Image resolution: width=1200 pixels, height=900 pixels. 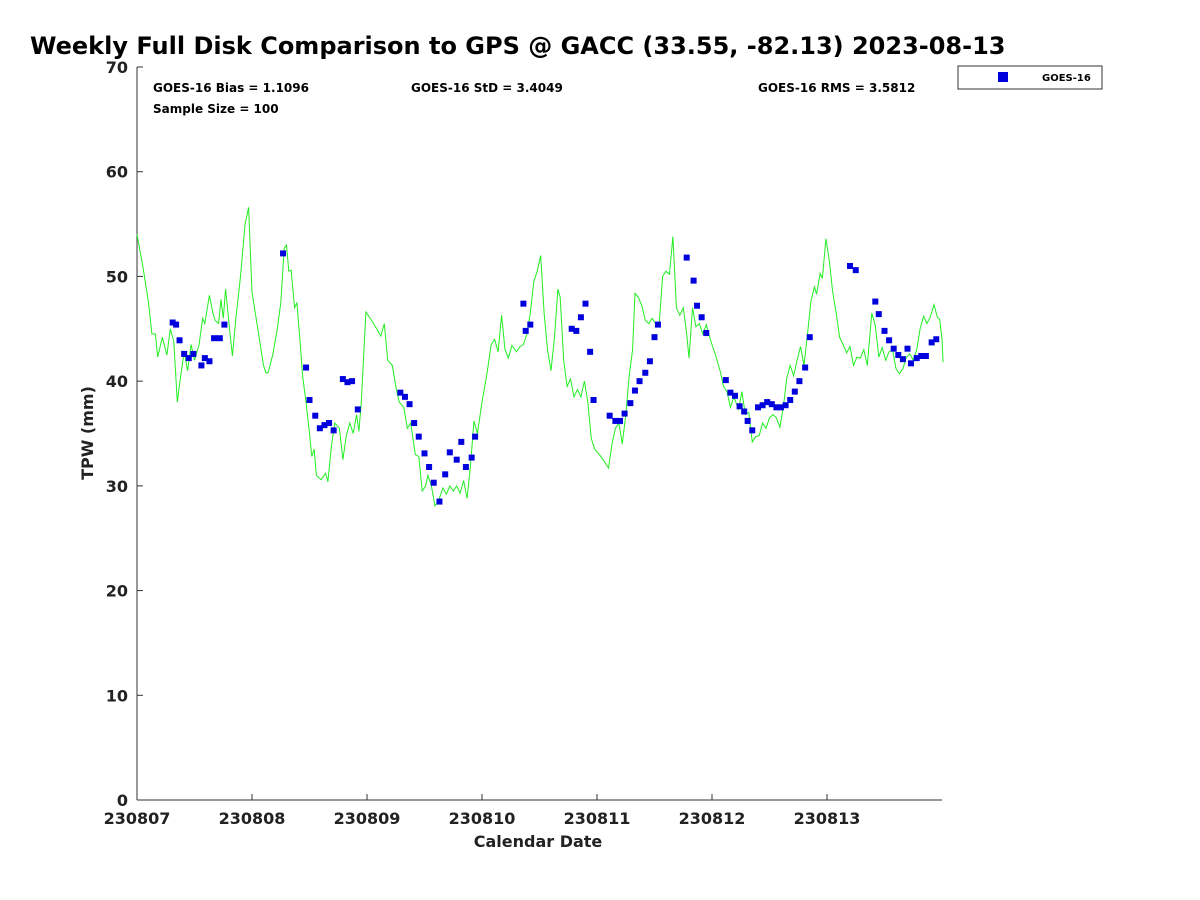 I want to click on x-tick-label: 230813, so click(x=827, y=818).